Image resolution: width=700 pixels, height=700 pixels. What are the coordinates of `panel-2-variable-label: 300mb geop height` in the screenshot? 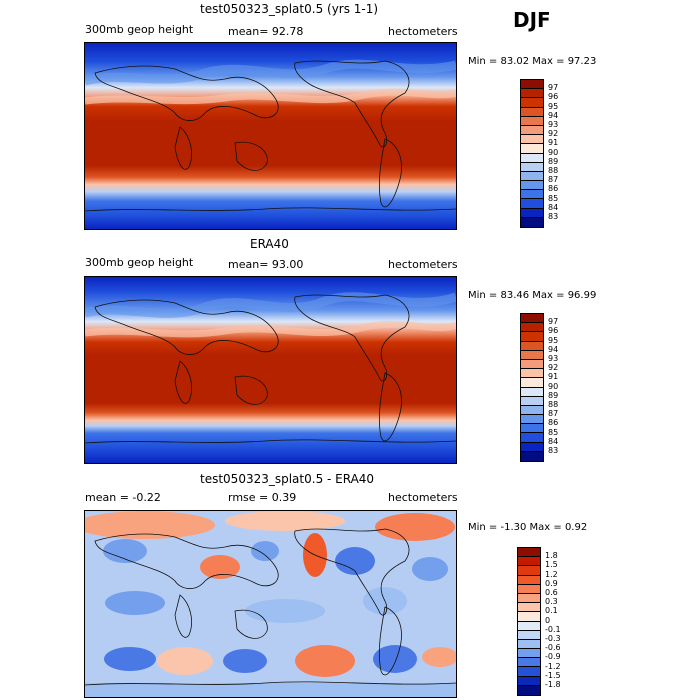 It's located at (139, 262).